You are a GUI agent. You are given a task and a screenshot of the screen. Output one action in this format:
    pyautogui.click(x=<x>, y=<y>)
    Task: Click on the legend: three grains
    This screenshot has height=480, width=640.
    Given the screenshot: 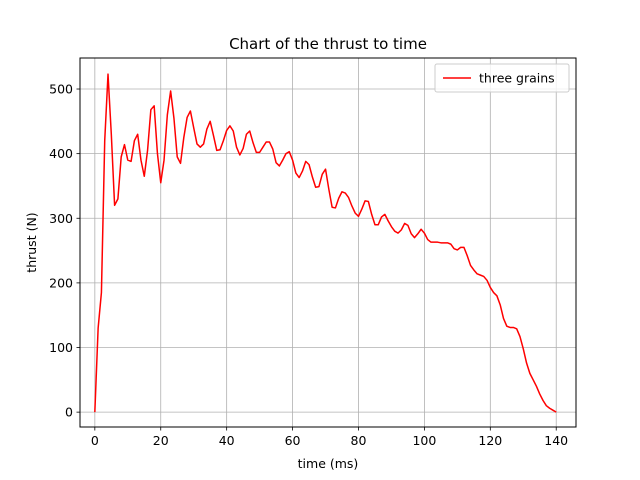 What is the action you would take?
    pyautogui.click(x=502, y=78)
    